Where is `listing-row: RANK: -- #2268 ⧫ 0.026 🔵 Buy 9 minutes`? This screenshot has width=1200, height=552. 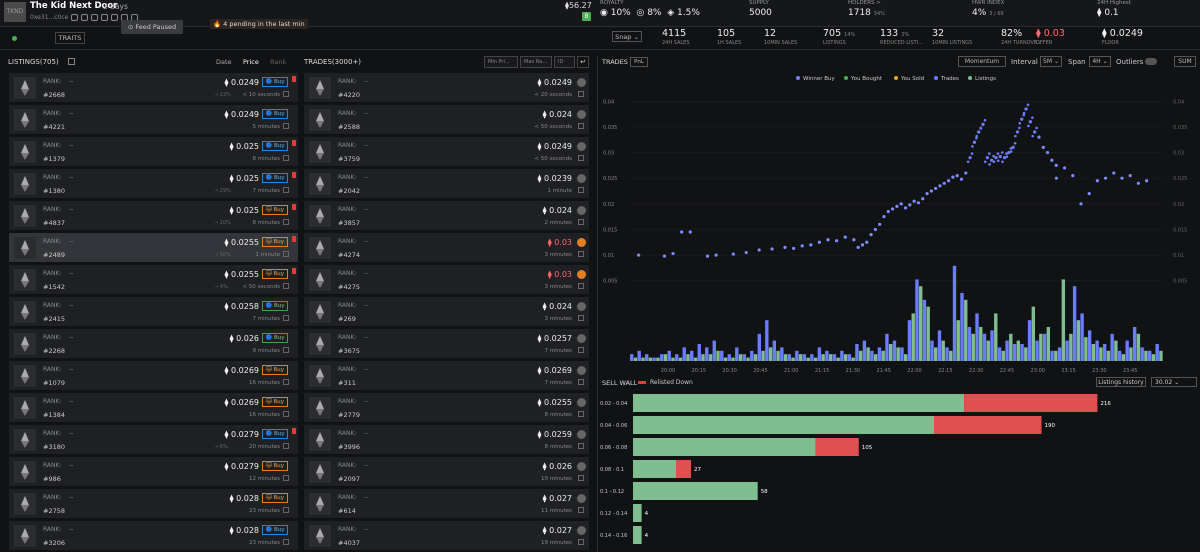
listing-row: RANK: -- #2268 ⧫ 0.026 🔵 Buy 9 minutes is located at coordinates (153, 344).